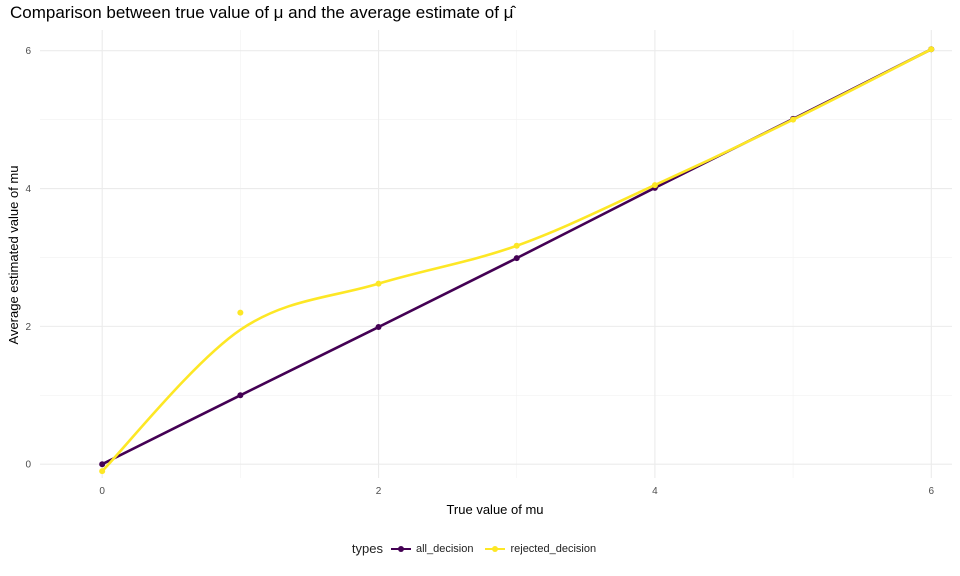 The image size is (960, 576). What do you see at coordinates (13, 255) in the screenshot?
I see `y-axis-label: Average estimated value of mu` at bounding box center [13, 255].